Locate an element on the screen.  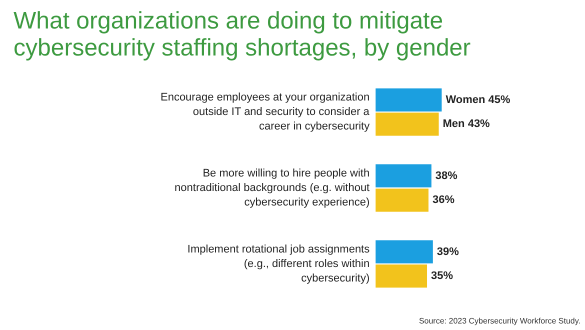
source-note: Source: 2023 Cybersecurity Workforce Study. is located at coordinates (499, 321).